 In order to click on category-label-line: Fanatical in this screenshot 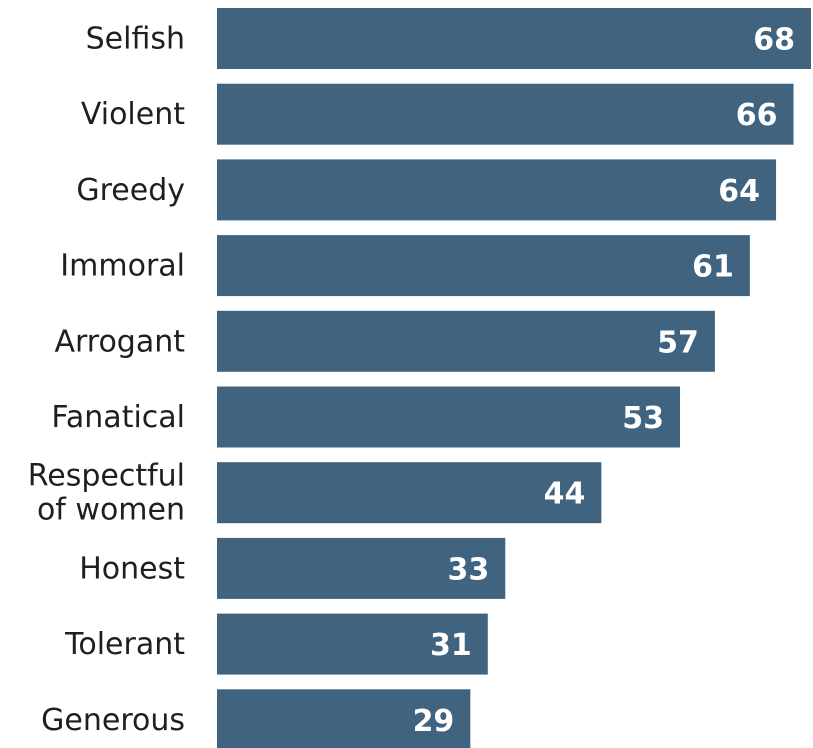, I will do `click(118, 417)`.